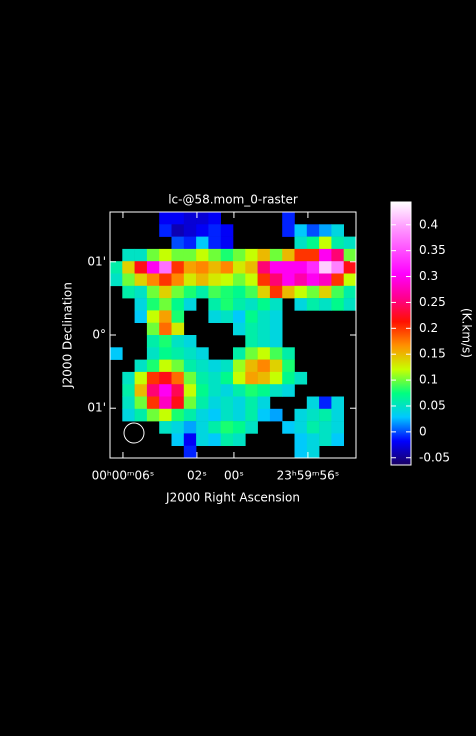 The width and height of the screenshot is (476, 736). Describe the element at coordinates (423, 431) in the screenshot. I see `colorbar-tick-label: 0` at that location.